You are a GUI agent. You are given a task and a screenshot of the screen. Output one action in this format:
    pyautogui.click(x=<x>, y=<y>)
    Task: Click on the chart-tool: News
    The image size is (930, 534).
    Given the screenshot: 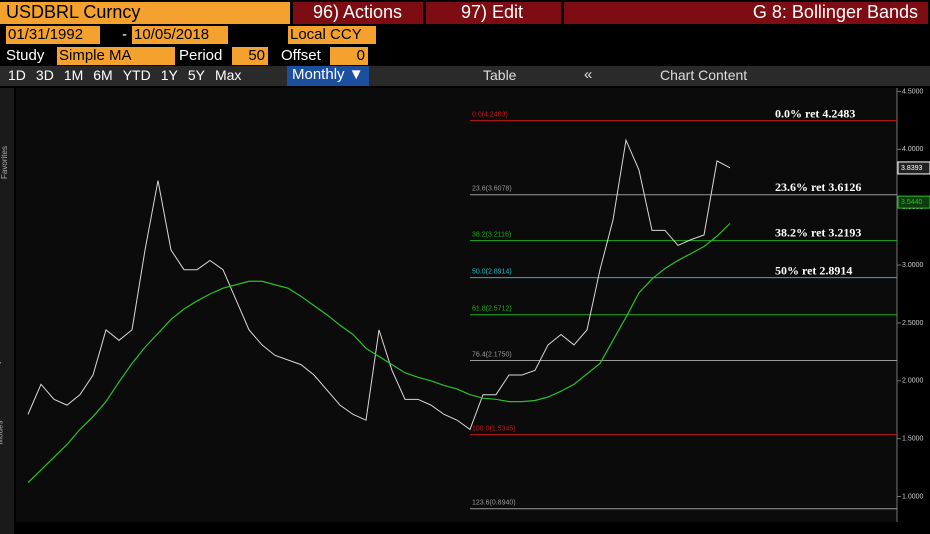 What is the action you would take?
    pyautogui.click(x=436, y=92)
    